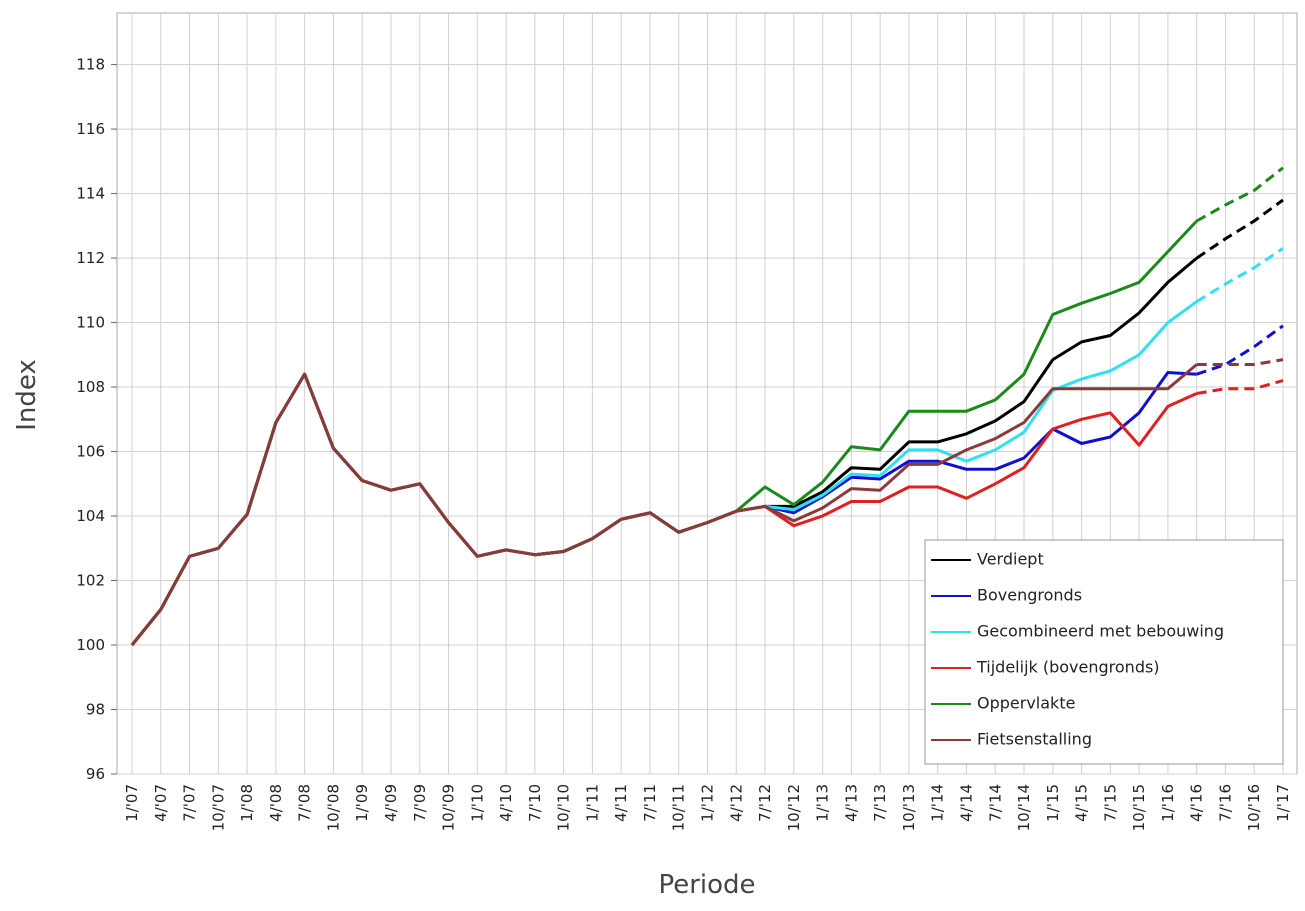 This screenshot has height=911, width=1305. What do you see at coordinates (477, 803) in the screenshot?
I see `x-tick-label: 1/'10` at bounding box center [477, 803].